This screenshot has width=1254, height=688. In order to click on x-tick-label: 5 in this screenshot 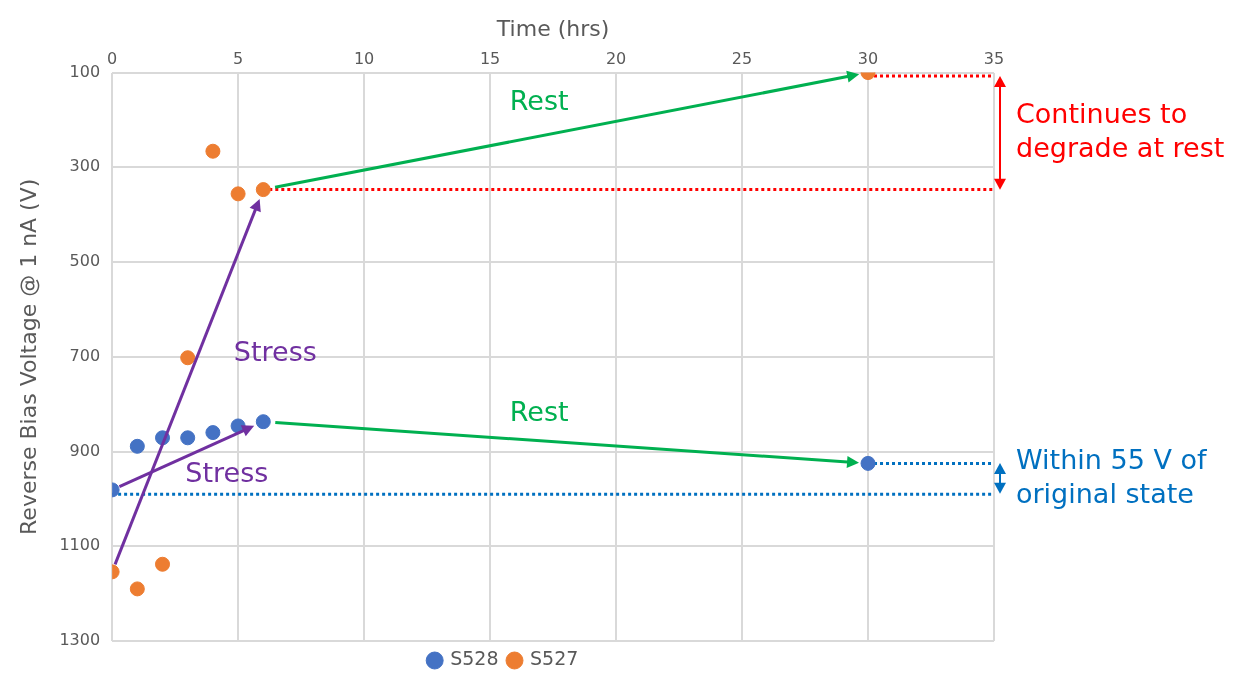, I will do `click(238, 59)`.